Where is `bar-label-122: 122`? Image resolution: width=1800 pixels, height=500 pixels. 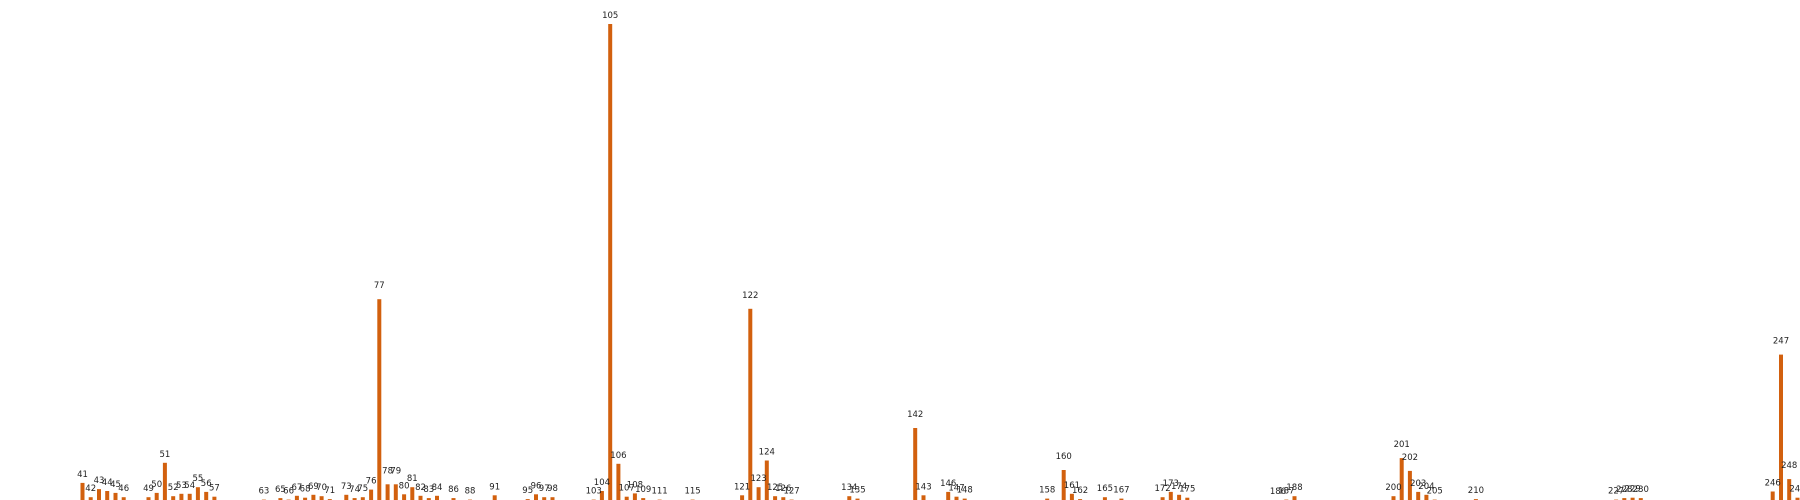 bar-label-122: 122 is located at coordinates (750, 296).